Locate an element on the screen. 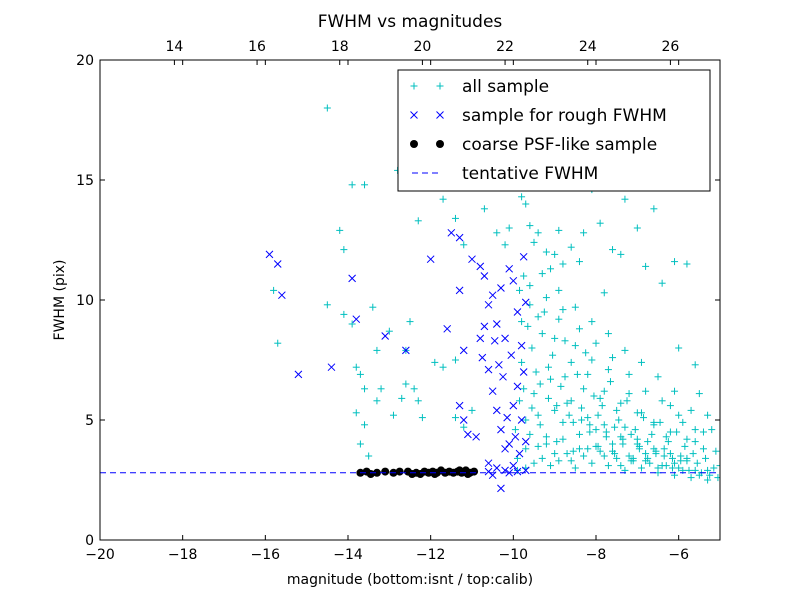 This screenshot has width=800, height=600. series-rough-fwhm-sample is located at coordinates (397, 360).